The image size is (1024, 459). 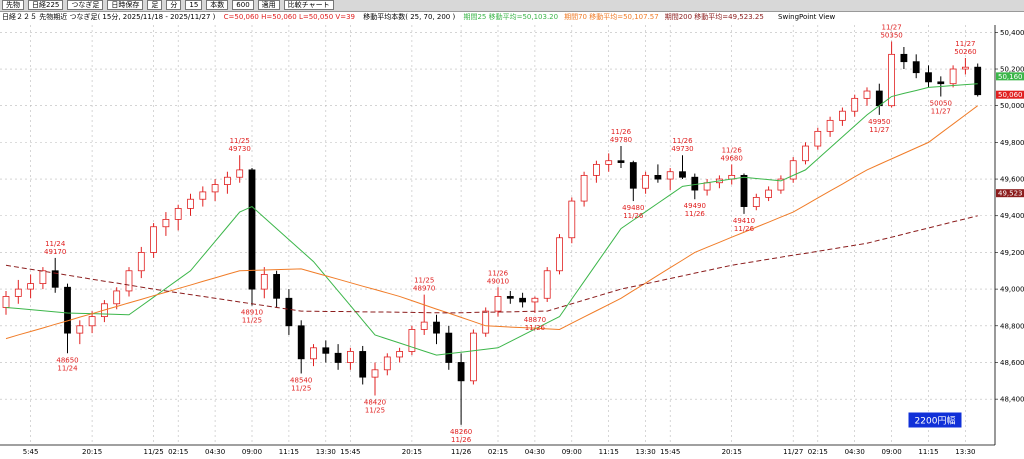 What do you see at coordinates (807, 17) in the screenshot?
I see `info-view: SwingPoint View` at bounding box center [807, 17].